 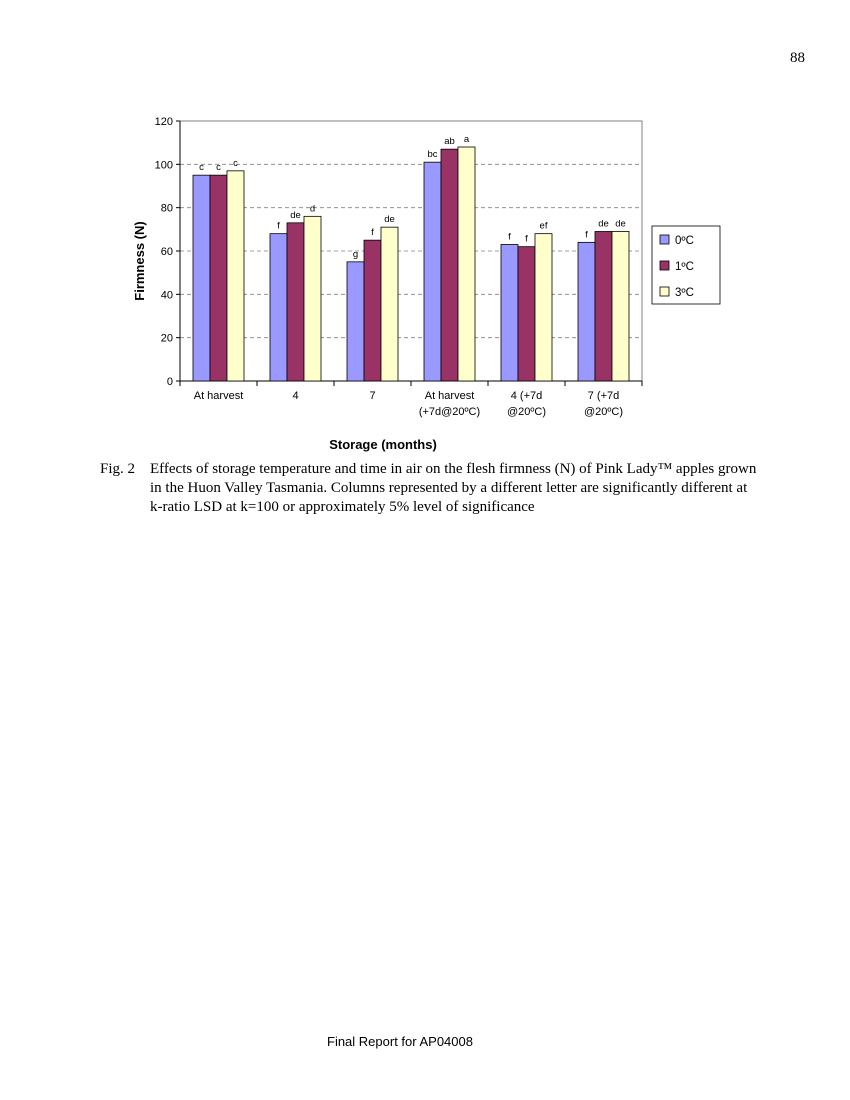 What do you see at coordinates (400, 1041) in the screenshot?
I see `page-footer: Final Report for AP04008` at bounding box center [400, 1041].